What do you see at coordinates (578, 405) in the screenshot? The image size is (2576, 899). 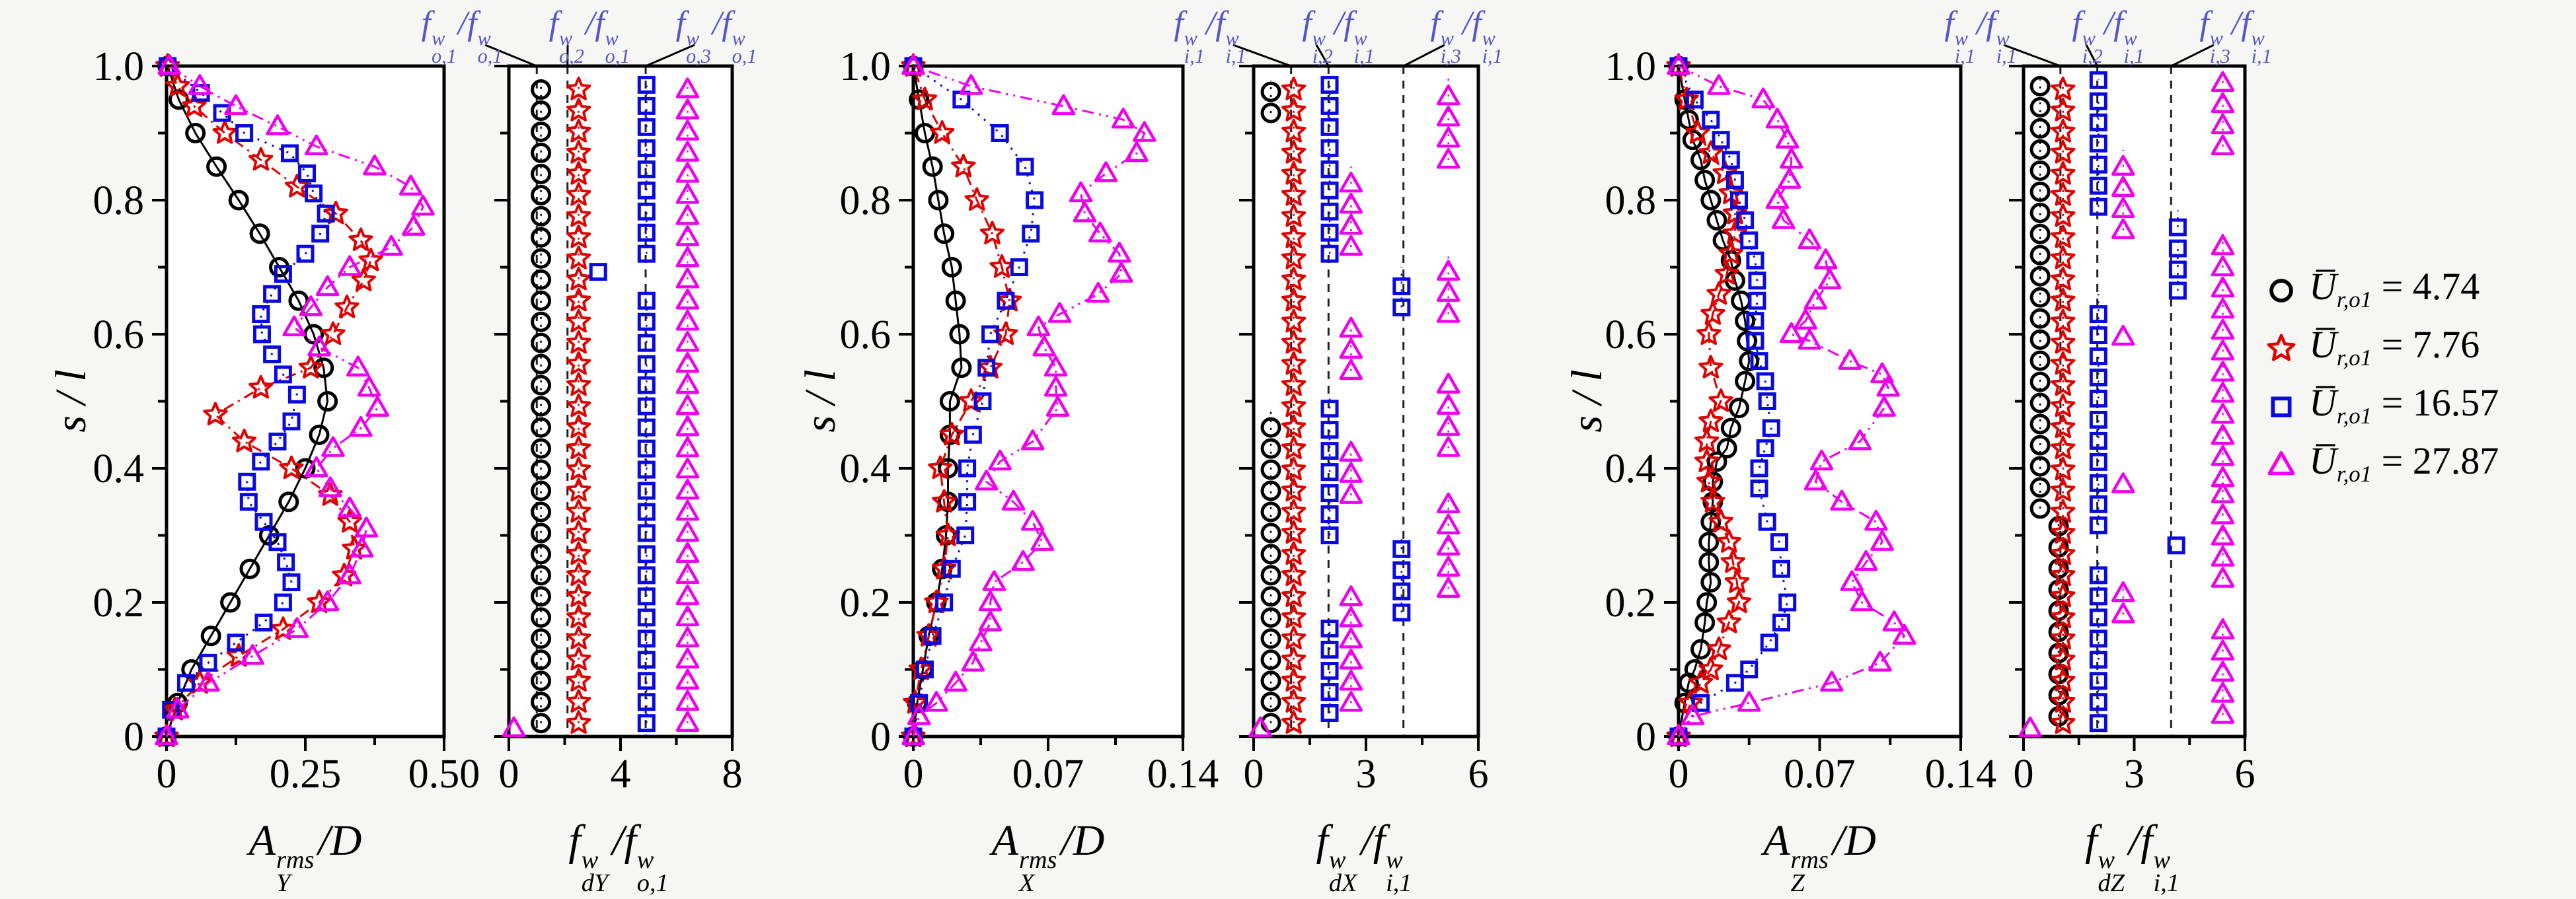 I see `series-fdY-star` at bounding box center [578, 405].